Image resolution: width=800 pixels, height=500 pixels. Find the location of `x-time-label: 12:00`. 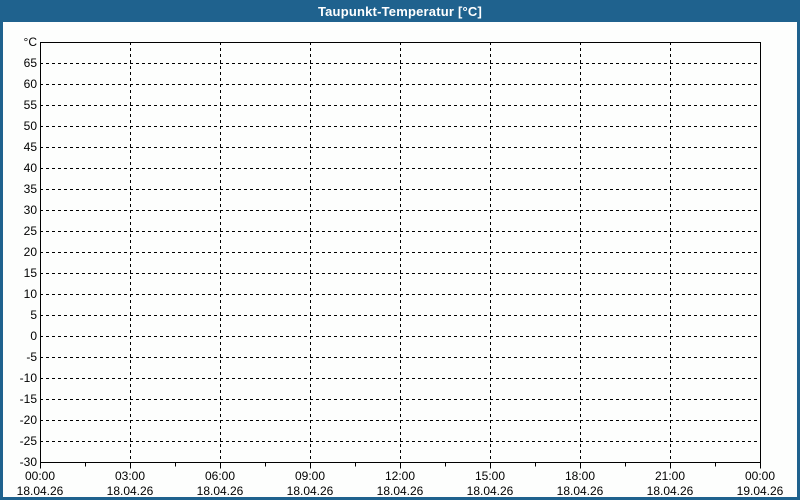

x-time-label: 12:00 is located at coordinates (400, 476).